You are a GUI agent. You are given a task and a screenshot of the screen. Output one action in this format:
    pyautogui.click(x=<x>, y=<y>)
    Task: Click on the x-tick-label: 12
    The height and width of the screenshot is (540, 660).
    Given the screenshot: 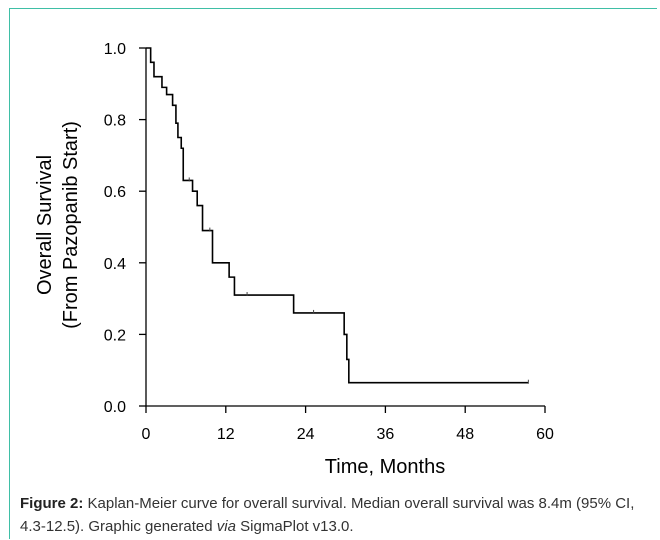 What is the action you would take?
    pyautogui.click(x=226, y=434)
    